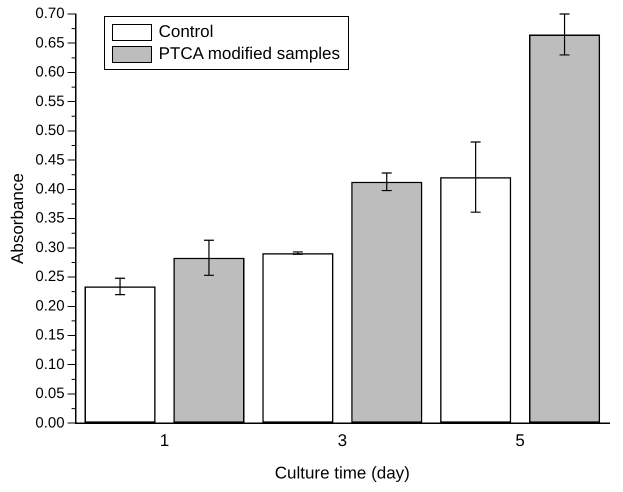 The width and height of the screenshot is (623, 492). What do you see at coordinates (50, 43) in the screenshot?
I see `y-tick-label: 0.65` at bounding box center [50, 43].